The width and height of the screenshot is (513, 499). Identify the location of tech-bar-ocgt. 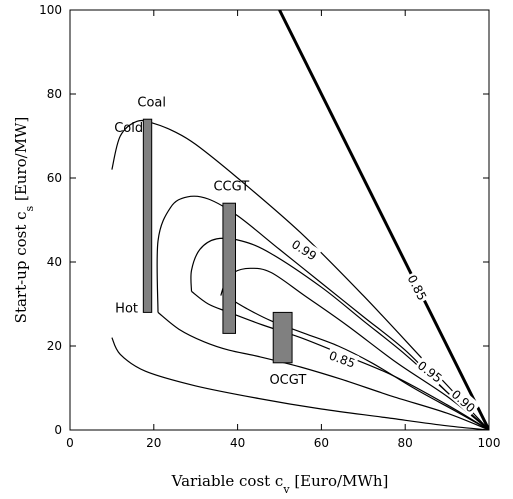
(282, 337).